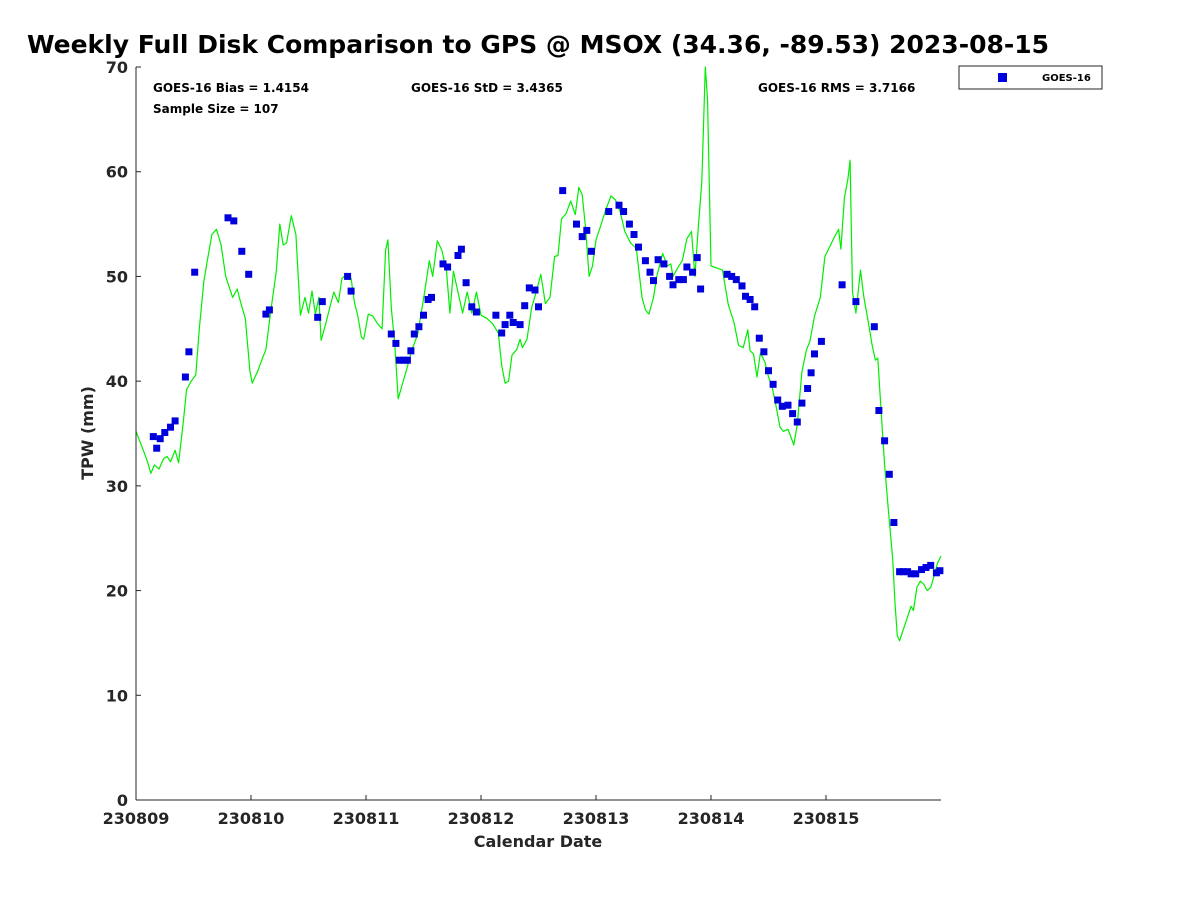 Image resolution: width=1200 pixels, height=900 pixels. I want to click on stat-bias: GOES-16 Bias = 1.4154, so click(231, 88).